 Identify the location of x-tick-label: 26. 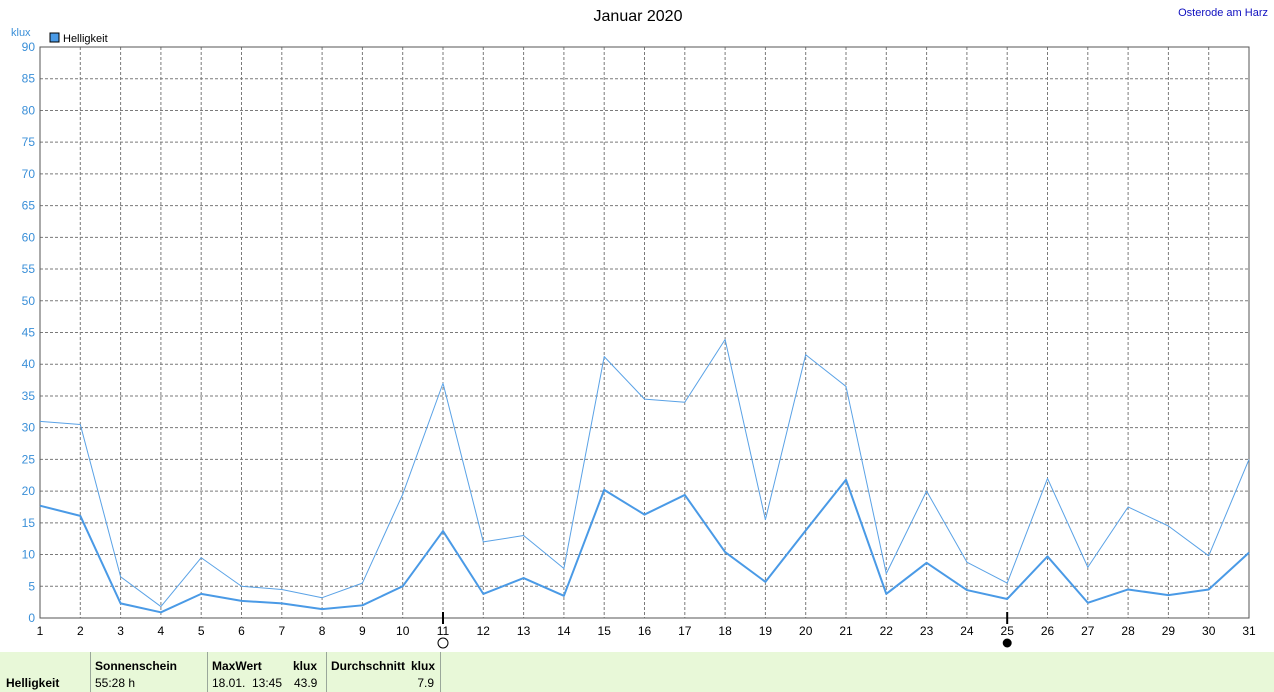
(1048, 631).